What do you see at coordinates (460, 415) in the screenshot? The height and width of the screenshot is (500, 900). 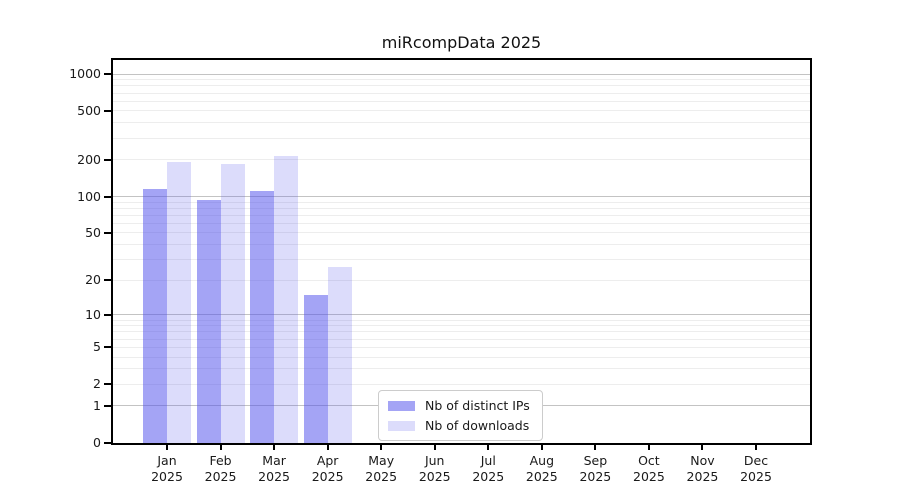 I see `legend: Nb of distinct IPs Nb of downloads` at bounding box center [460, 415].